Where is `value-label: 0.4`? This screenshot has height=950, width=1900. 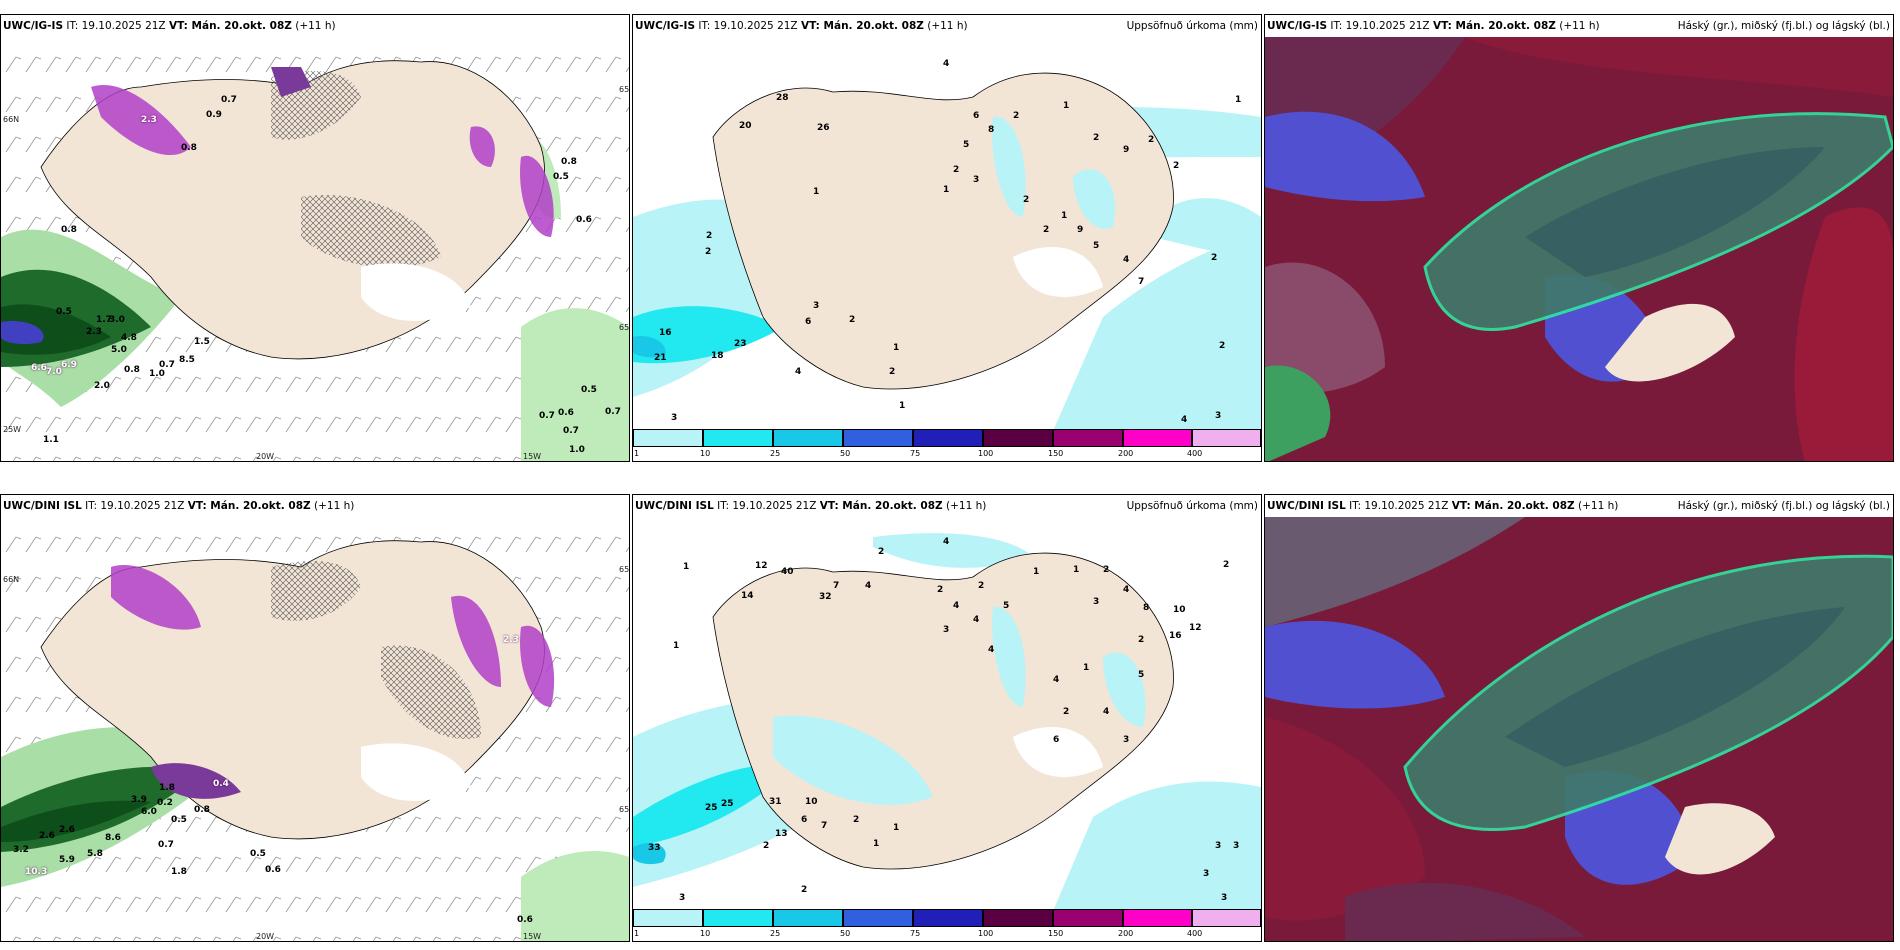
value-label: 0.4 is located at coordinates (221, 784).